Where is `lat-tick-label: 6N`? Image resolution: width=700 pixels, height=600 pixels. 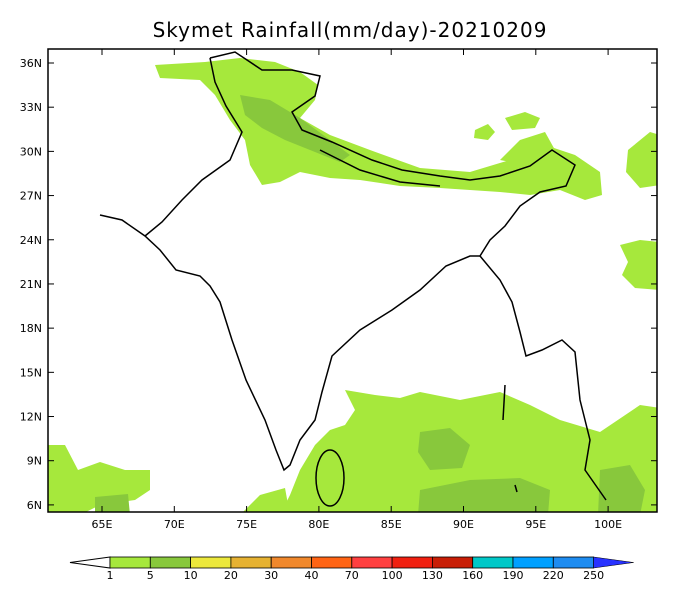
lat-tick-label: 6N is located at coordinates (34, 505).